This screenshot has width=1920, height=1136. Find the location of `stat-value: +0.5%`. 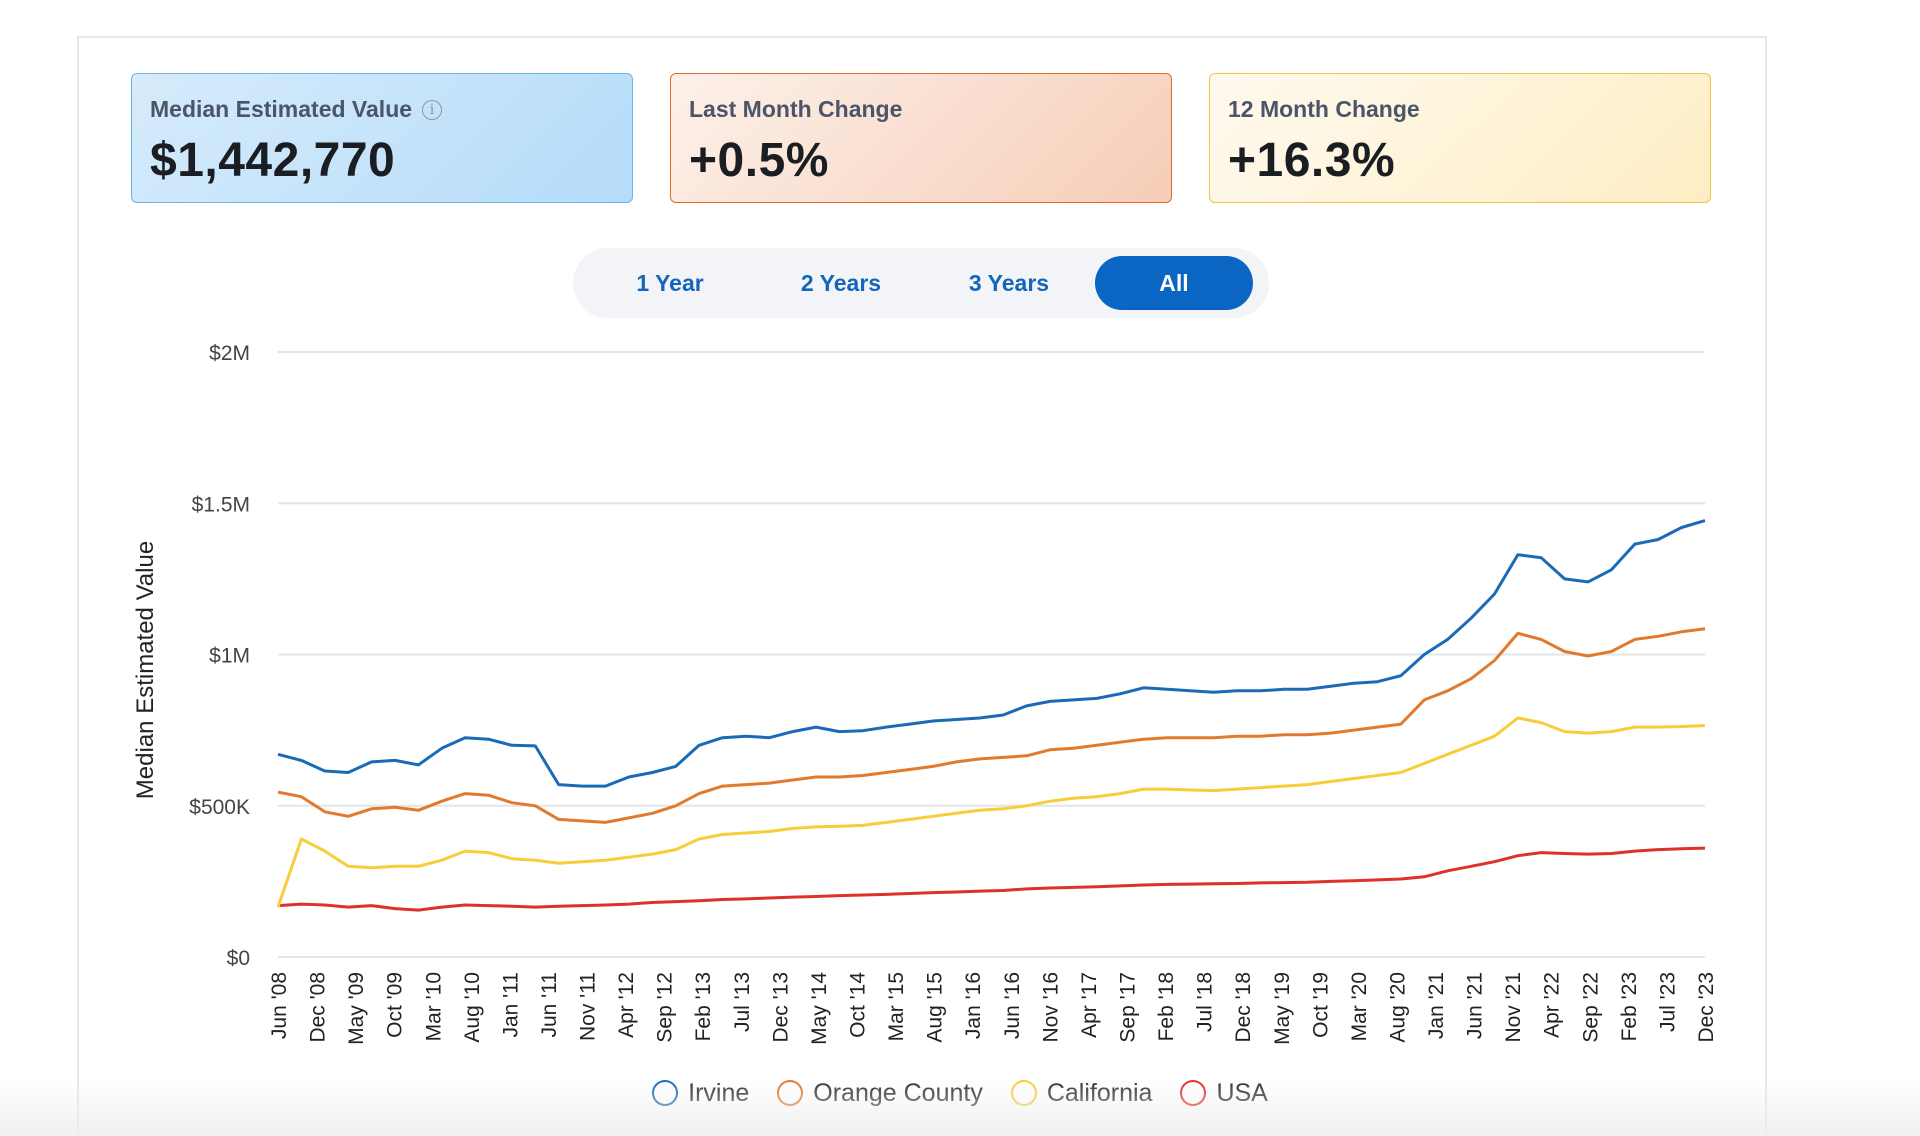

stat-value: +0.5% is located at coordinates (759, 160).